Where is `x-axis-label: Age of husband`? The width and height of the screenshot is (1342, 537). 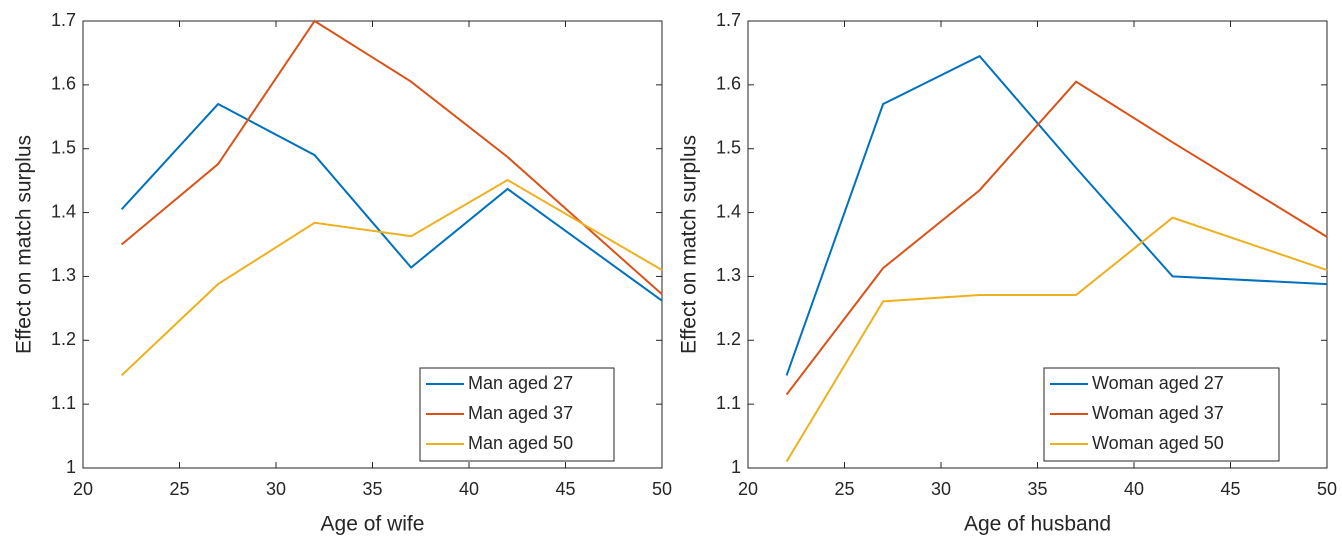 x-axis-label: Age of husband is located at coordinates (1037, 524).